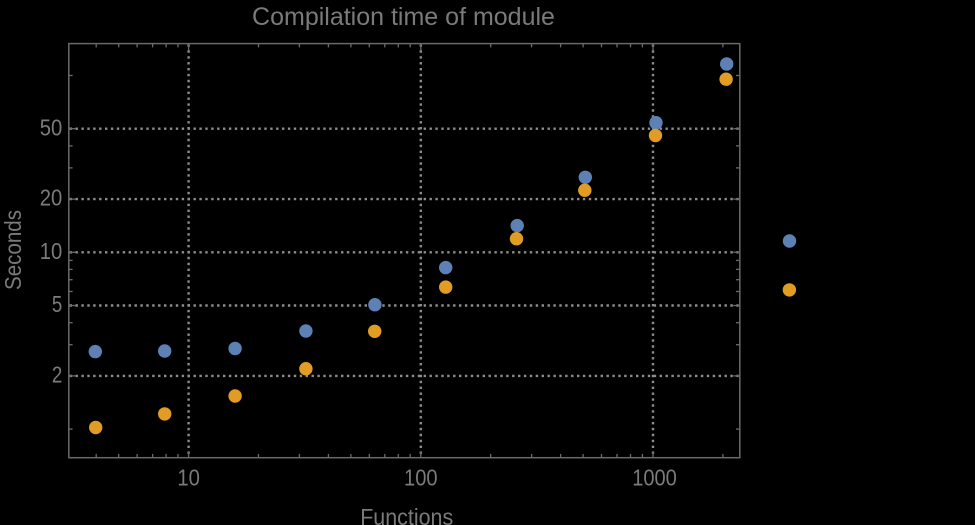  Describe the element at coordinates (13, 250) in the screenshot. I see `svg-text: Seconds` at that location.